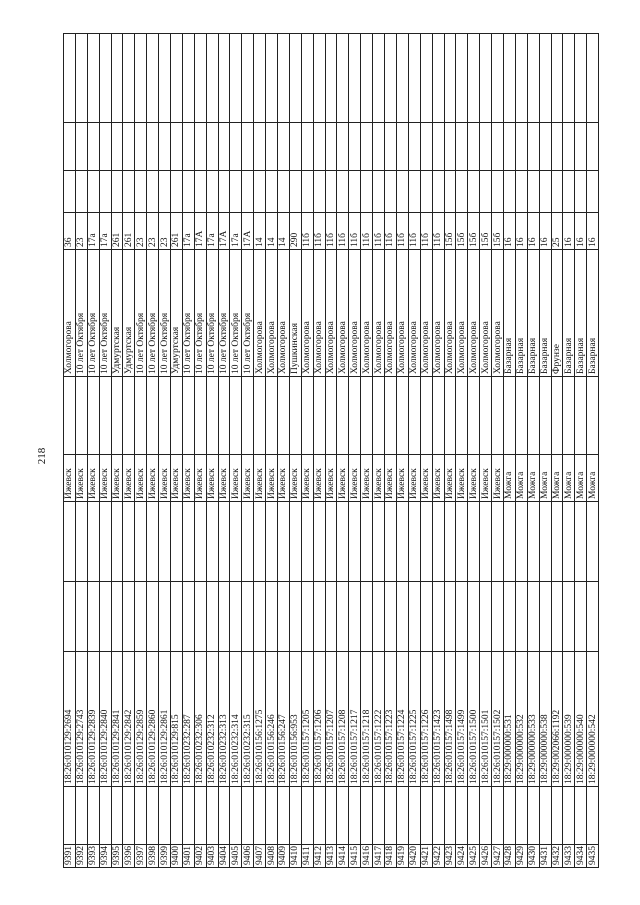 Image resolution: width=640 pixels, height=905 pixels. I want to click on house-number-cell: 23, so click(152, 231).